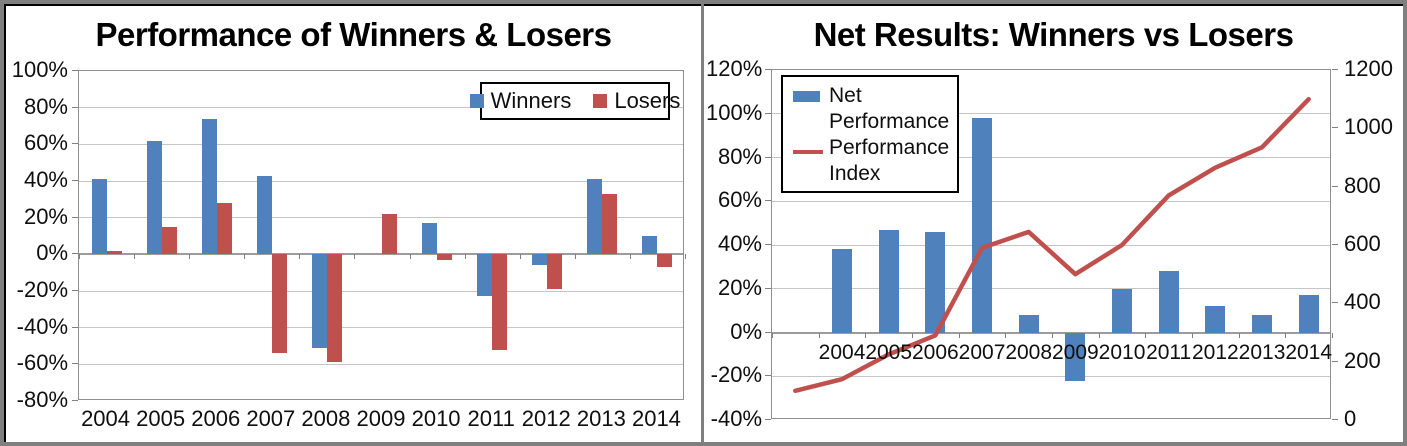  What do you see at coordinates (610, 224) in the screenshot?
I see `bar-losers-2013` at bounding box center [610, 224].